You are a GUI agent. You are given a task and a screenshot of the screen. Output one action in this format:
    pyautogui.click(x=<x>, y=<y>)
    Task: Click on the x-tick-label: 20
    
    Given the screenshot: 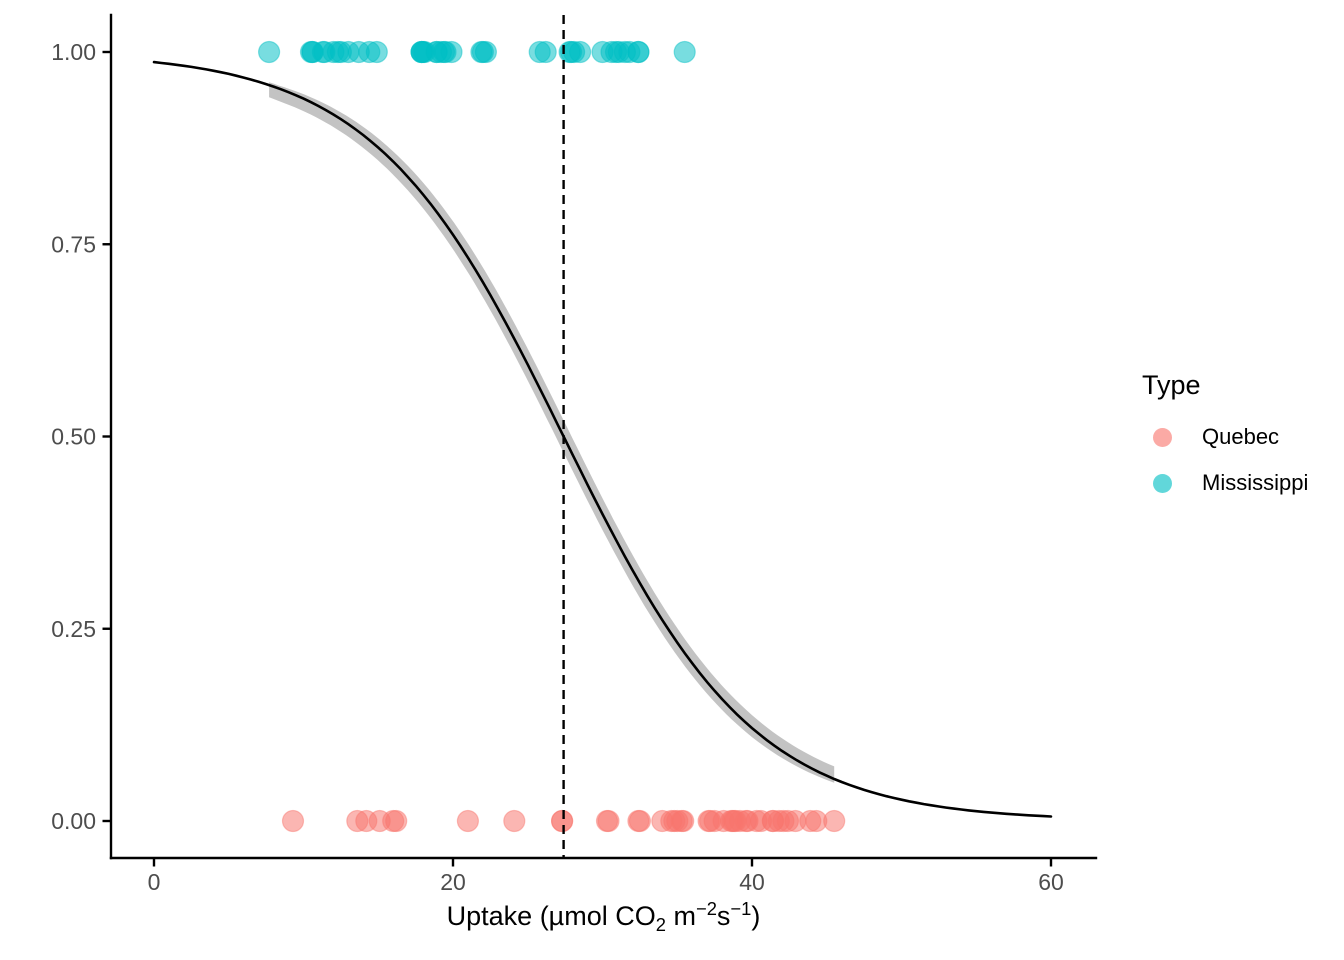 What is the action you would take?
    pyautogui.click(x=453, y=882)
    